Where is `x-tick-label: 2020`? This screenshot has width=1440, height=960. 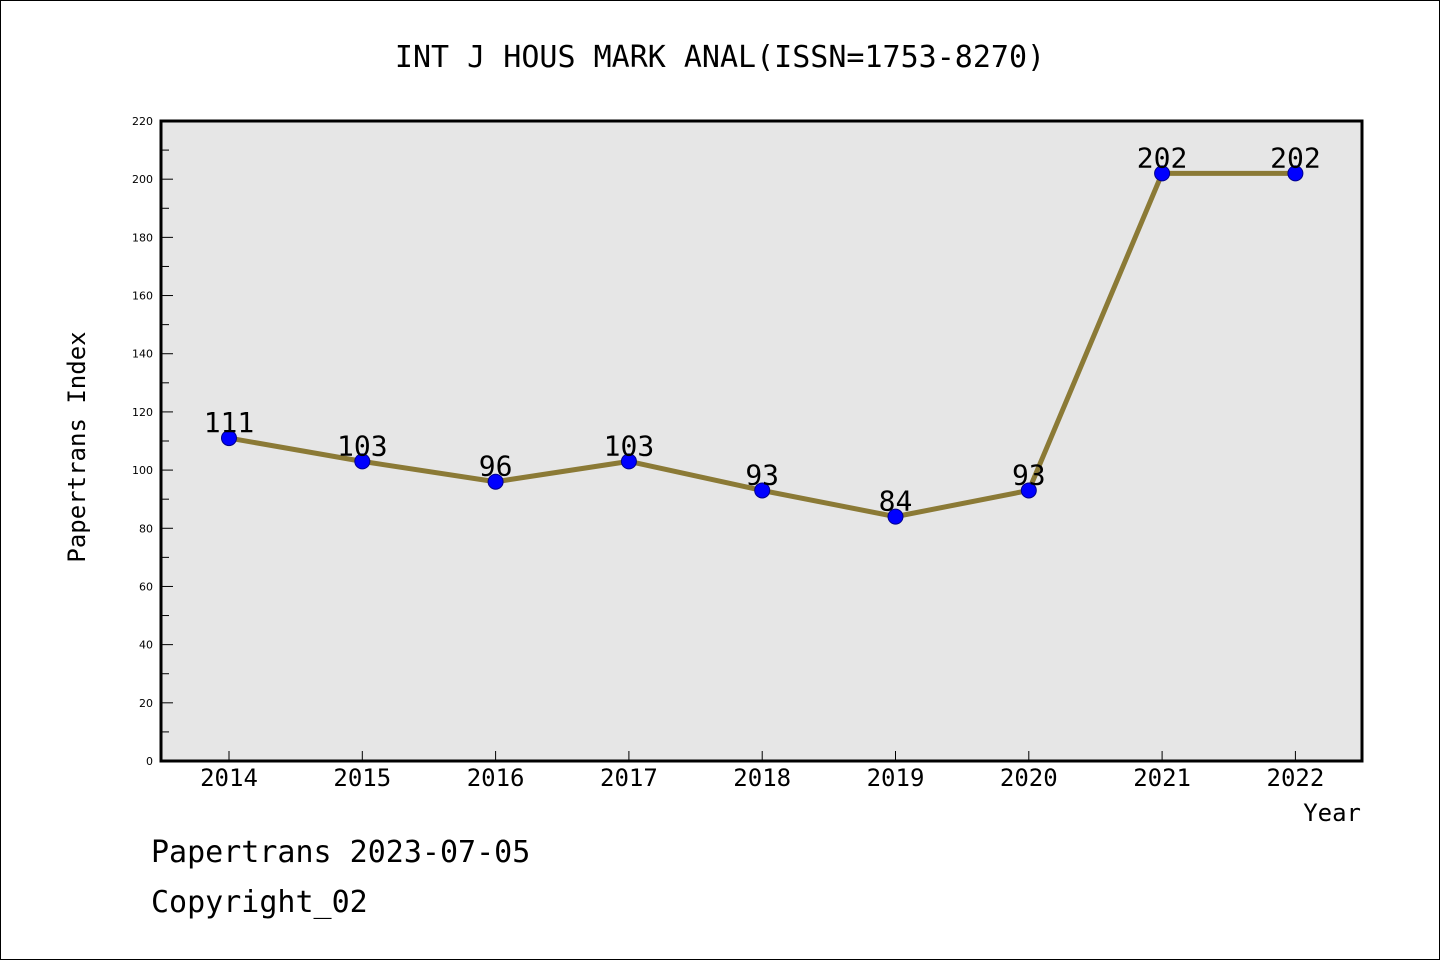
x-tick-label: 2020 is located at coordinates (1029, 778).